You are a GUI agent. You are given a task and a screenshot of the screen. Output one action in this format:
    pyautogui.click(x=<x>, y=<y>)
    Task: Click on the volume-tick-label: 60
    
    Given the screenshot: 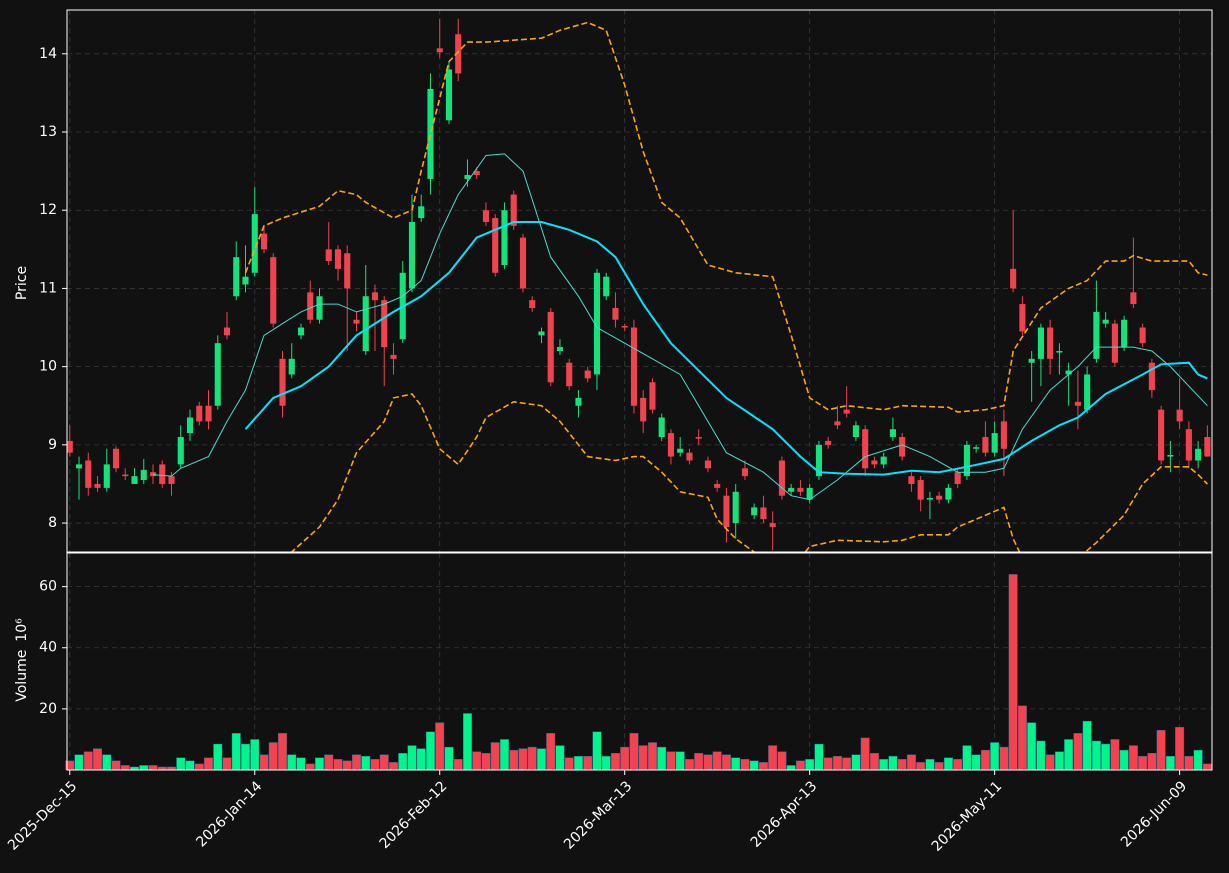 What is the action you would take?
    pyautogui.click(x=48, y=587)
    